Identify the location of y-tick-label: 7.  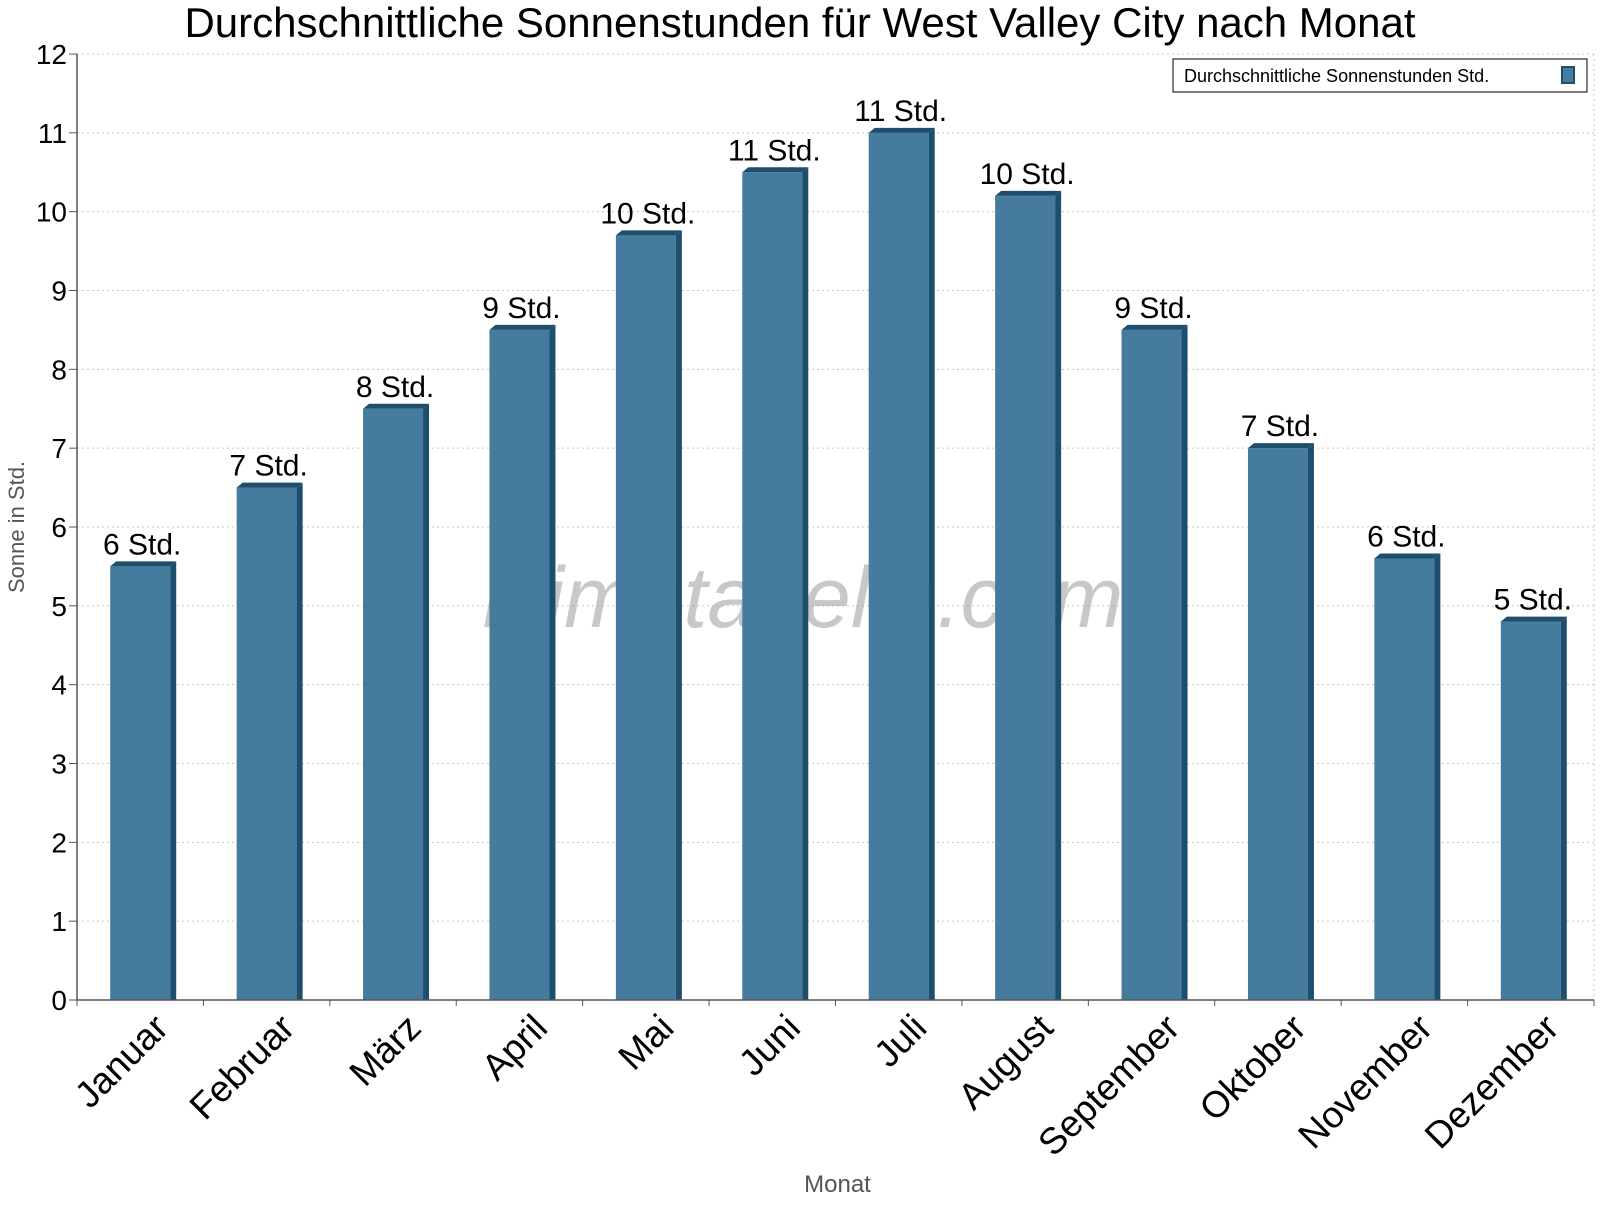
(59, 448).